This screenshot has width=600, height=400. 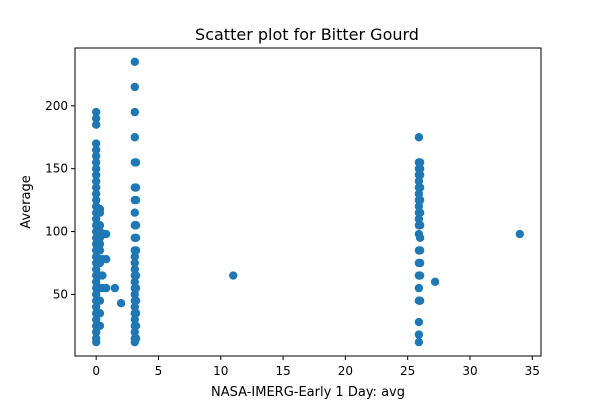 I want to click on x-tick-label: 10, so click(x=220, y=371).